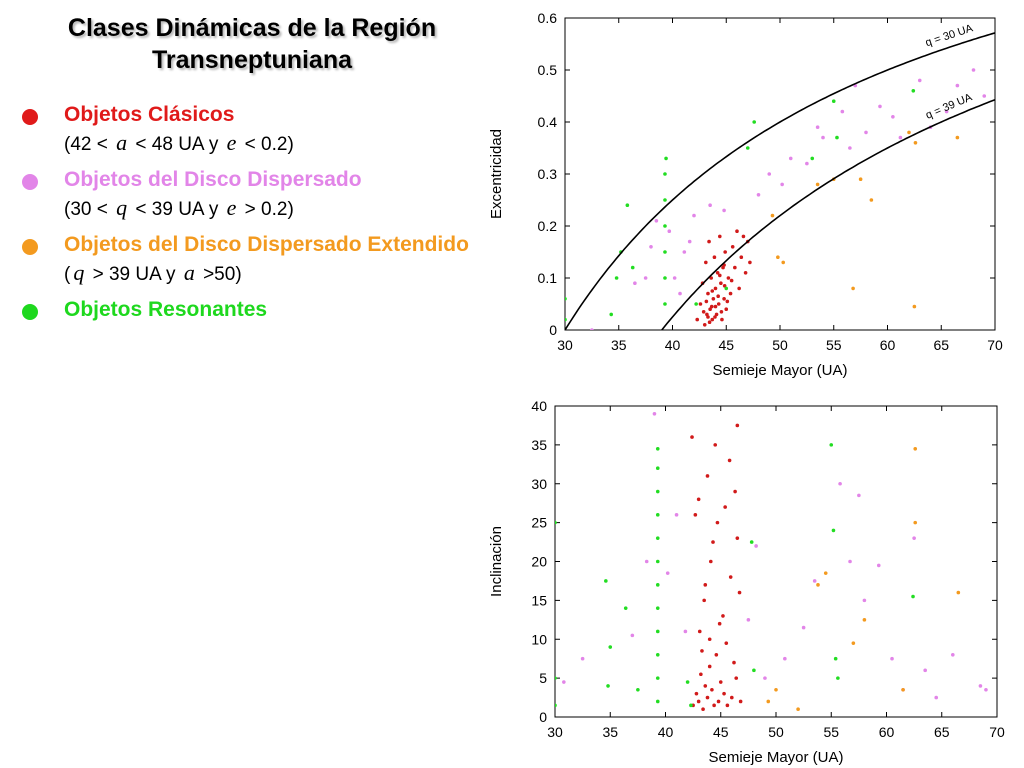 The height and width of the screenshot is (768, 1024). Describe the element at coordinates (666, 732) in the screenshot. I see `x-tick-label: 40` at that location.